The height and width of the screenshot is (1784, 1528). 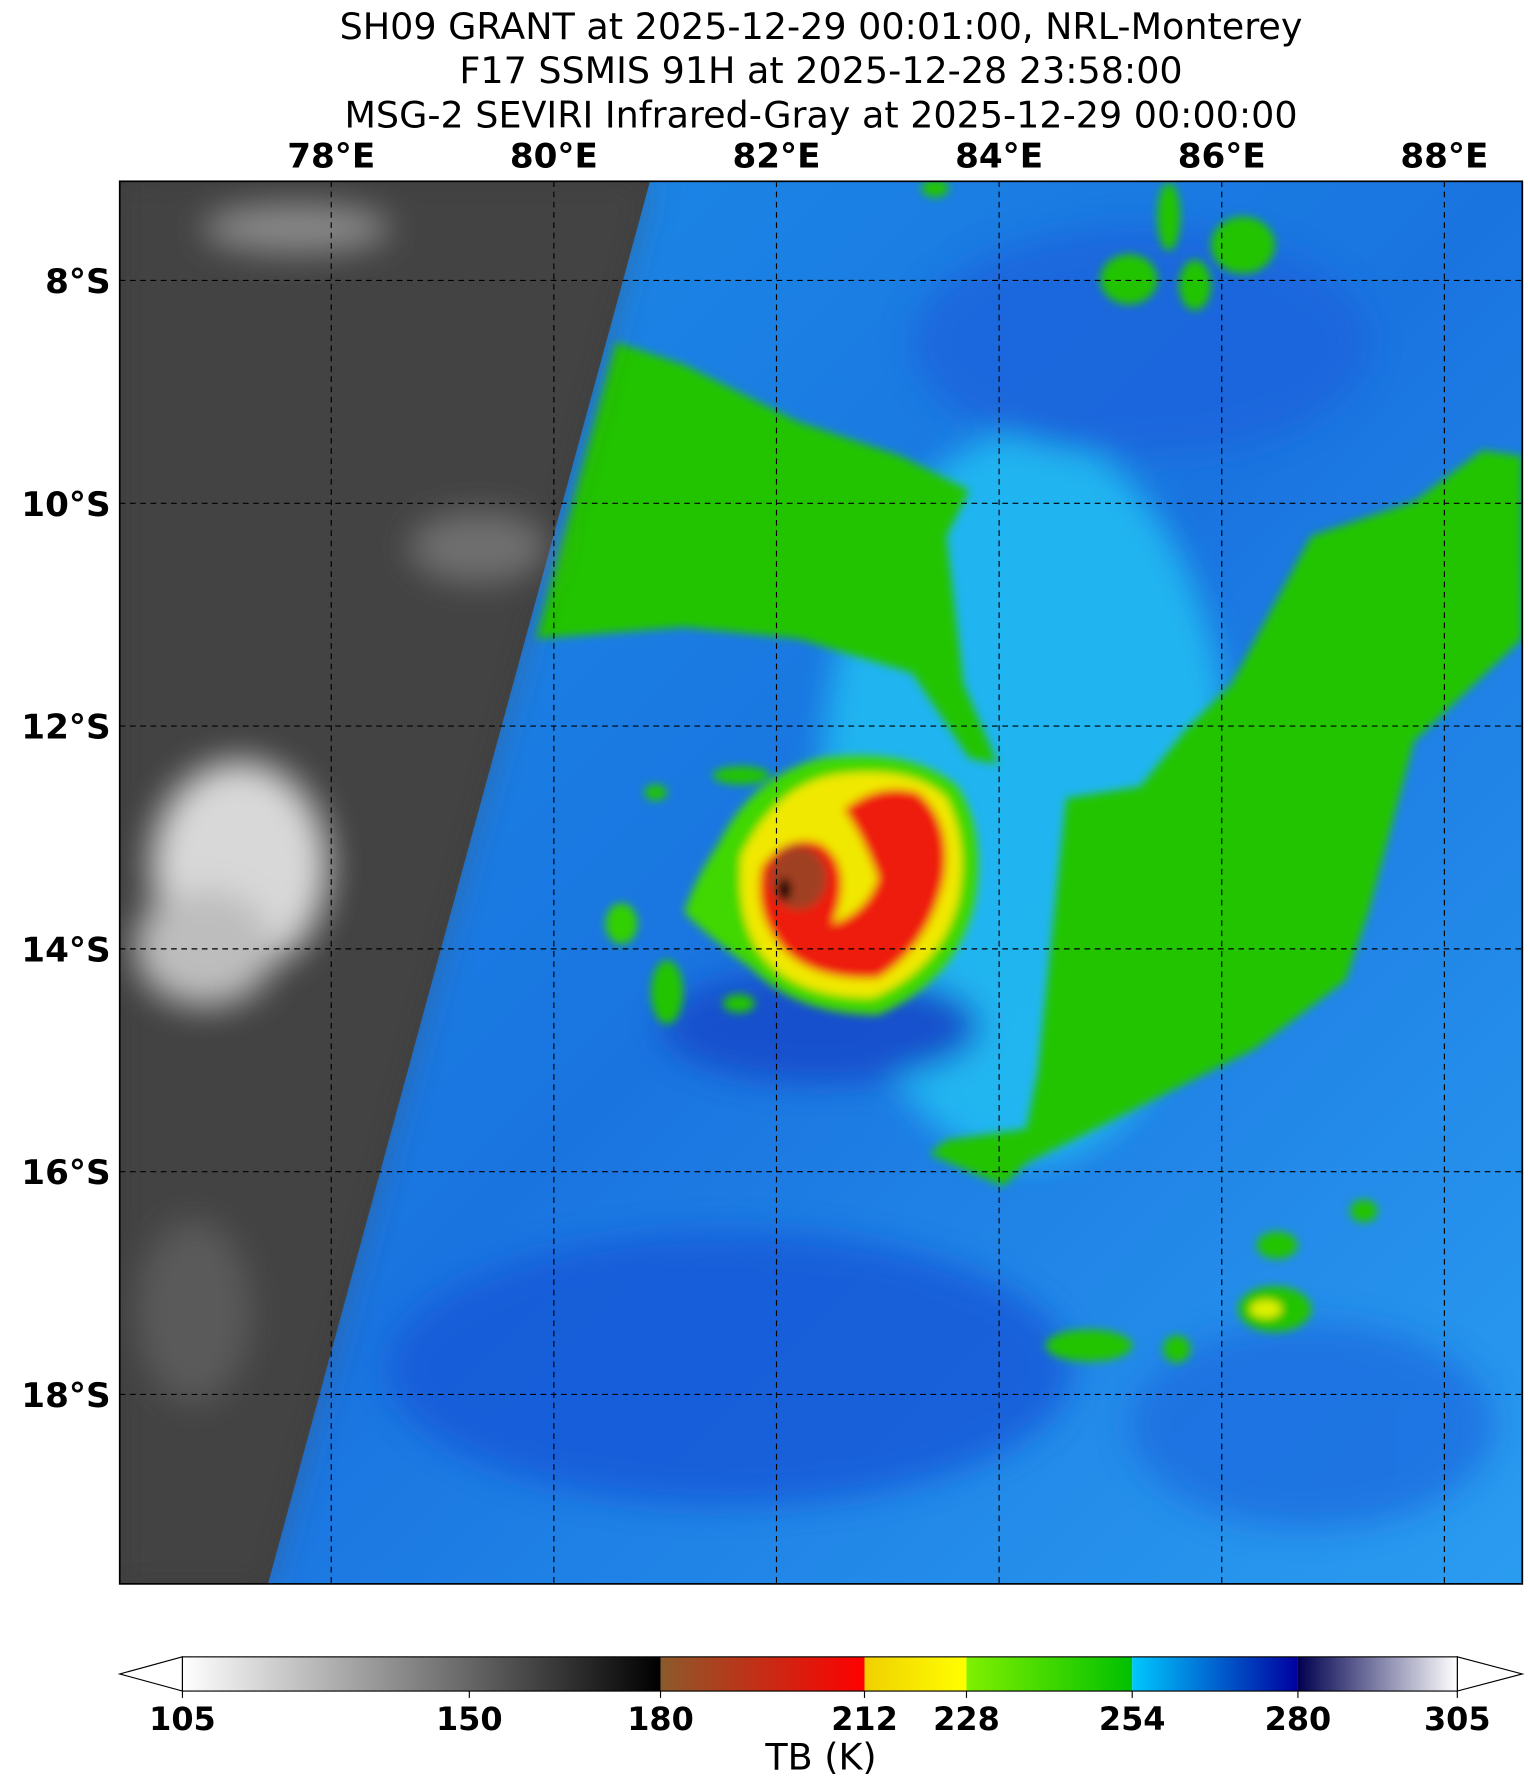 I want to click on x-tick-label: 78°E, so click(x=331, y=157).